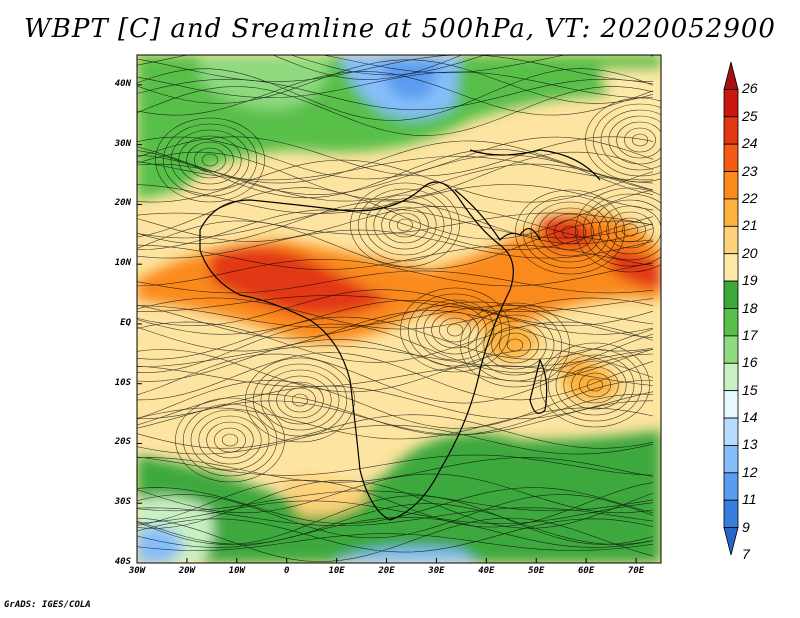 The image size is (800, 618). What do you see at coordinates (750, 143) in the screenshot?
I see `colorbar-label: 24` at bounding box center [750, 143].